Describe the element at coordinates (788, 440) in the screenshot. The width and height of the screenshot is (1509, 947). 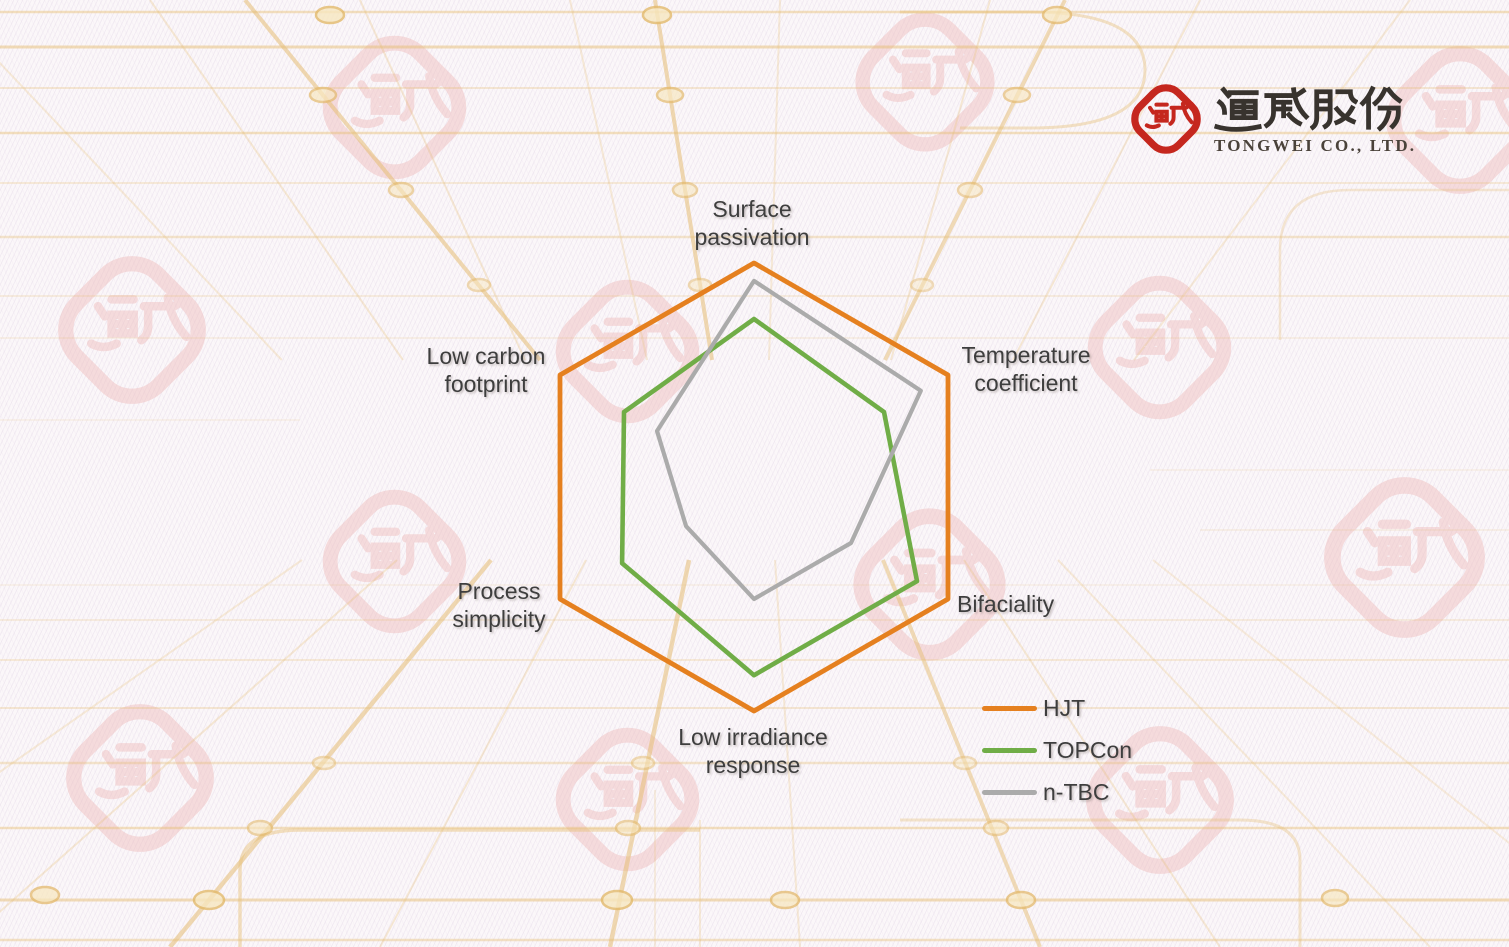
I see `radar-series-n-tbc` at that location.